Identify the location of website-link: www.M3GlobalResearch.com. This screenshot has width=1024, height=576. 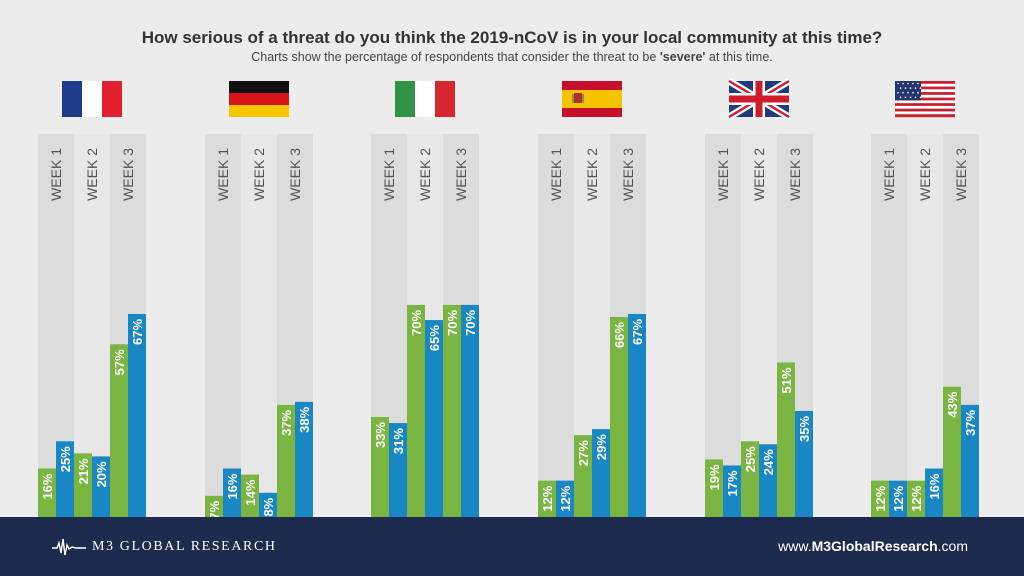
(873, 546).